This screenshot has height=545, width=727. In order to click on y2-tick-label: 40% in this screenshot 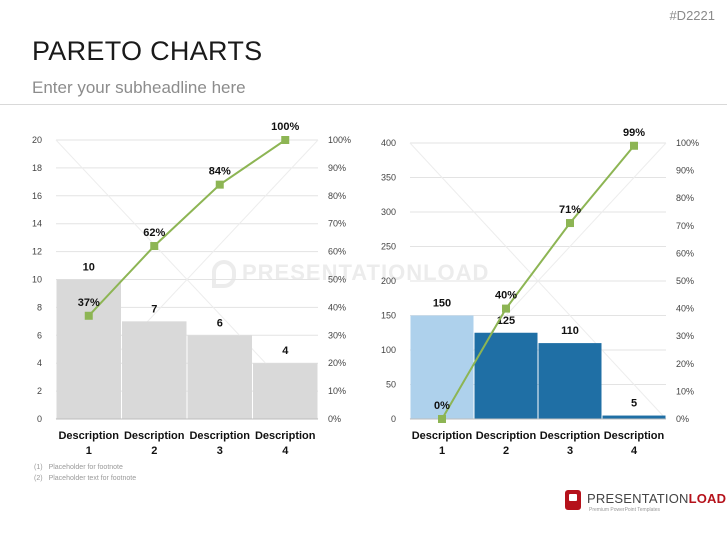, I will do `click(685, 309)`.